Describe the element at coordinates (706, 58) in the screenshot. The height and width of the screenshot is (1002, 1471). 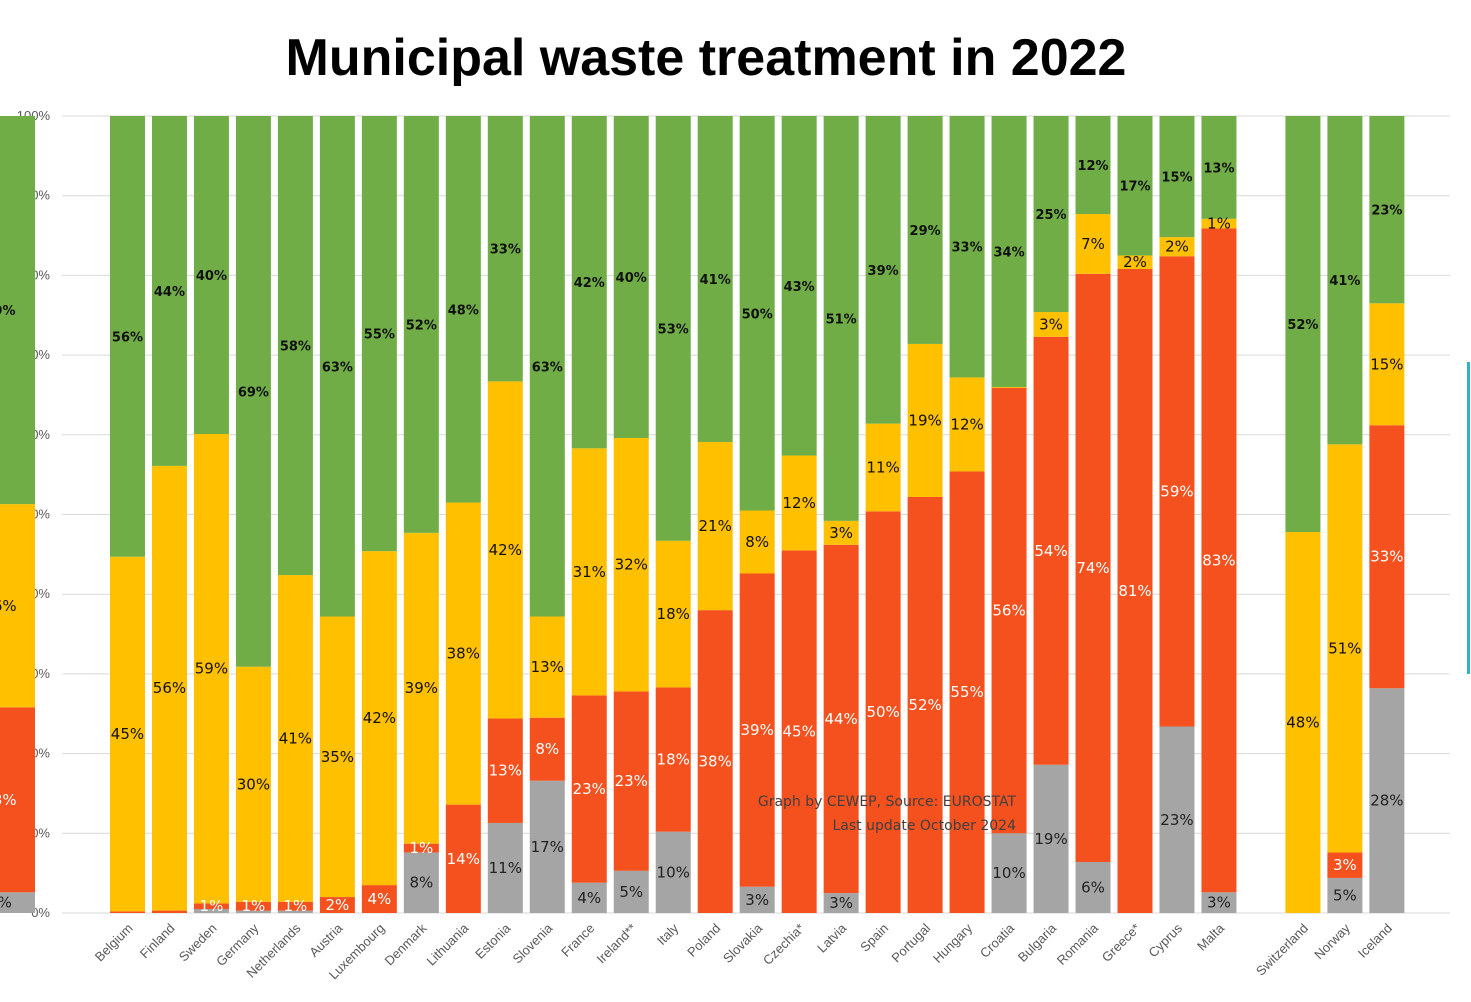
I see `chart-title: Municipal waste treatment in 2022` at that location.